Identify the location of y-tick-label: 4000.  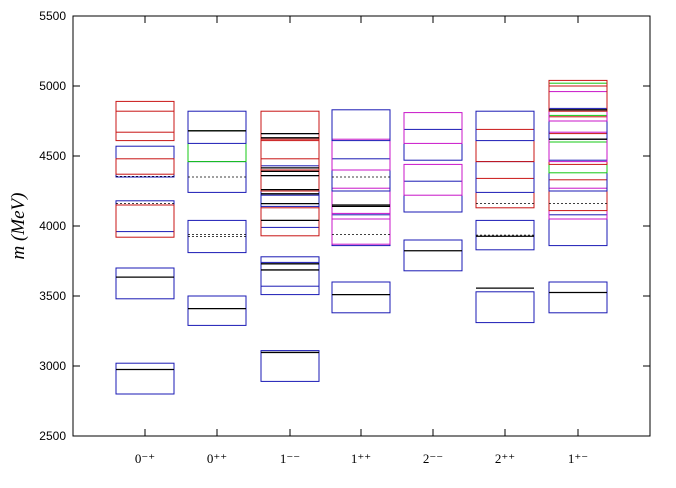
(52, 226).